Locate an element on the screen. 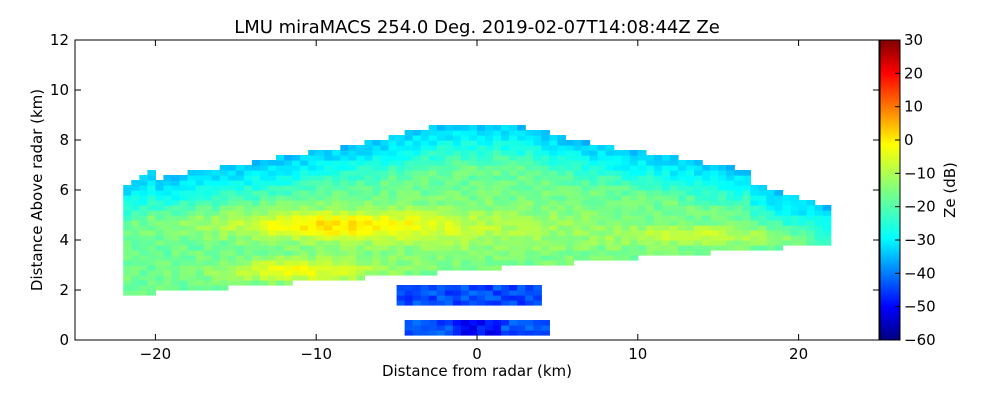 The width and height of the screenshot is (1000, 400). colorbar-tick-label: −40 is located at coordinates (920, 273).